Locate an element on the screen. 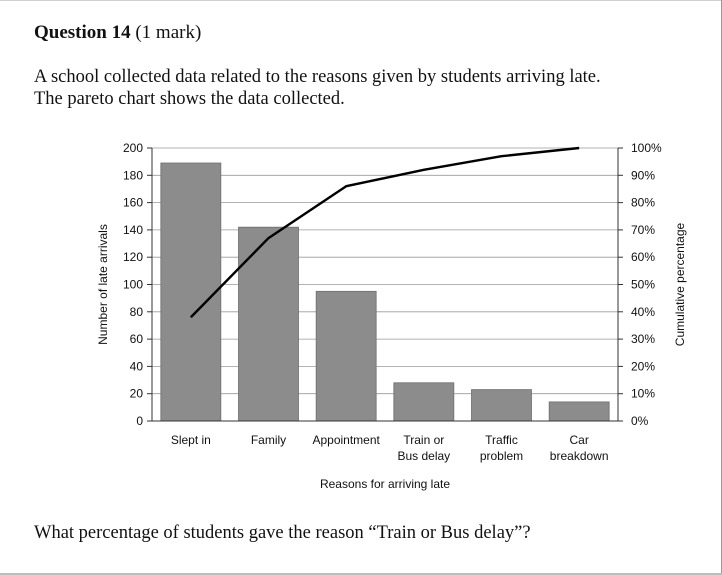 Image resolution: width=722 pixels, height=575 pixels. question-number: Question 14 is located at coordinates (82, 32).